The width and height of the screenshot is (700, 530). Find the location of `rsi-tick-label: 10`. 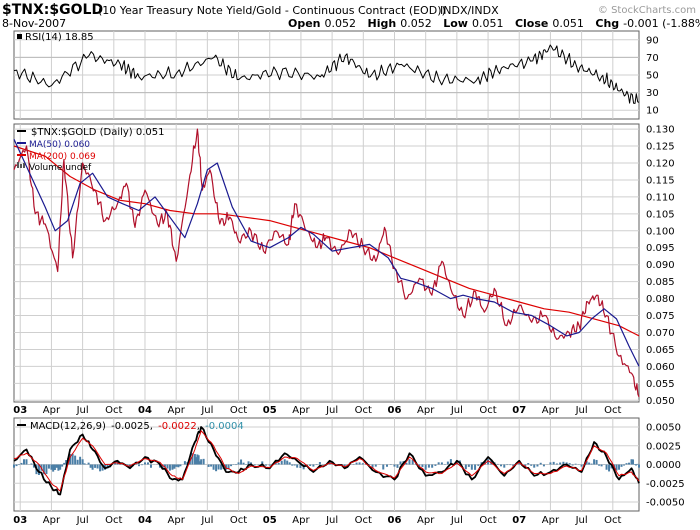

rsi-tick-label: 10 is located at coordinates (652, 111).